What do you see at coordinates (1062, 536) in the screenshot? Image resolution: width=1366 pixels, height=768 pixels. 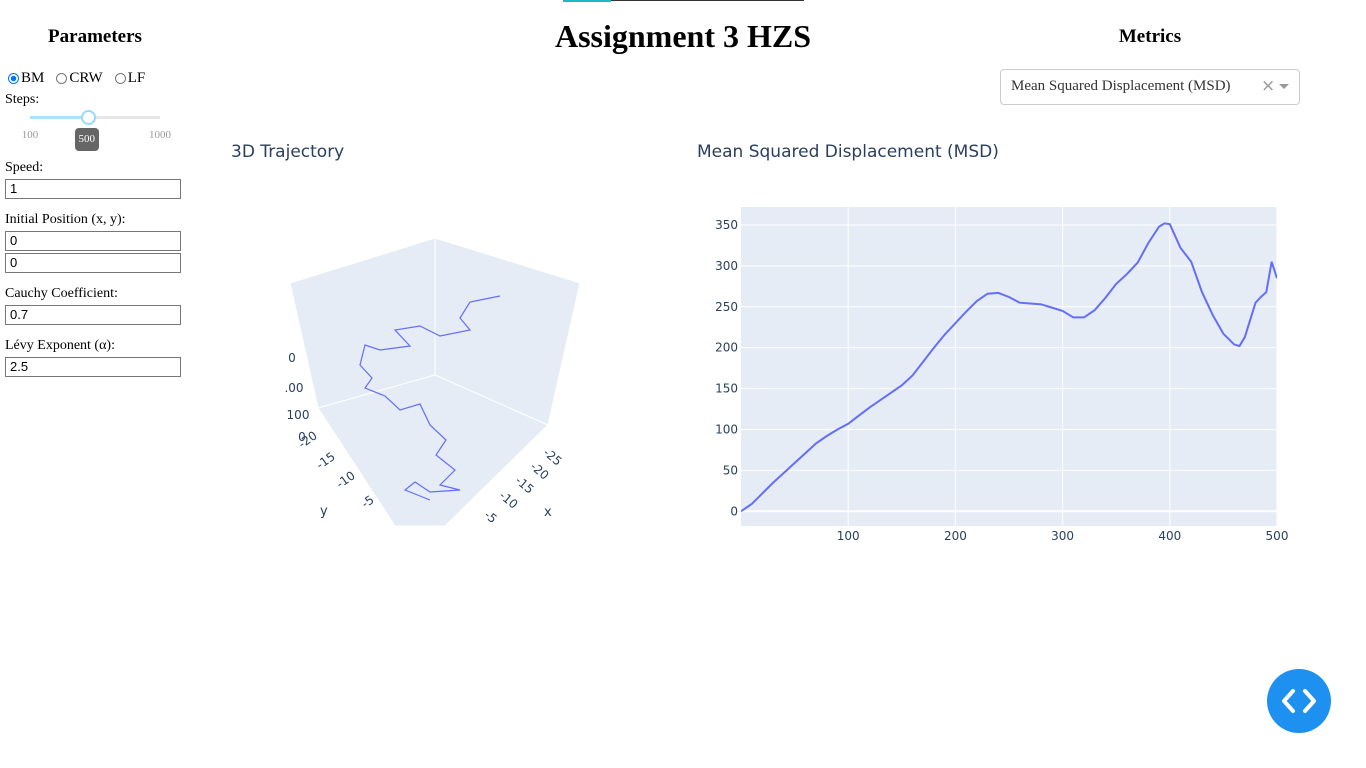 I see `x-tick-label: 300` at bounding box center [1062, 536].